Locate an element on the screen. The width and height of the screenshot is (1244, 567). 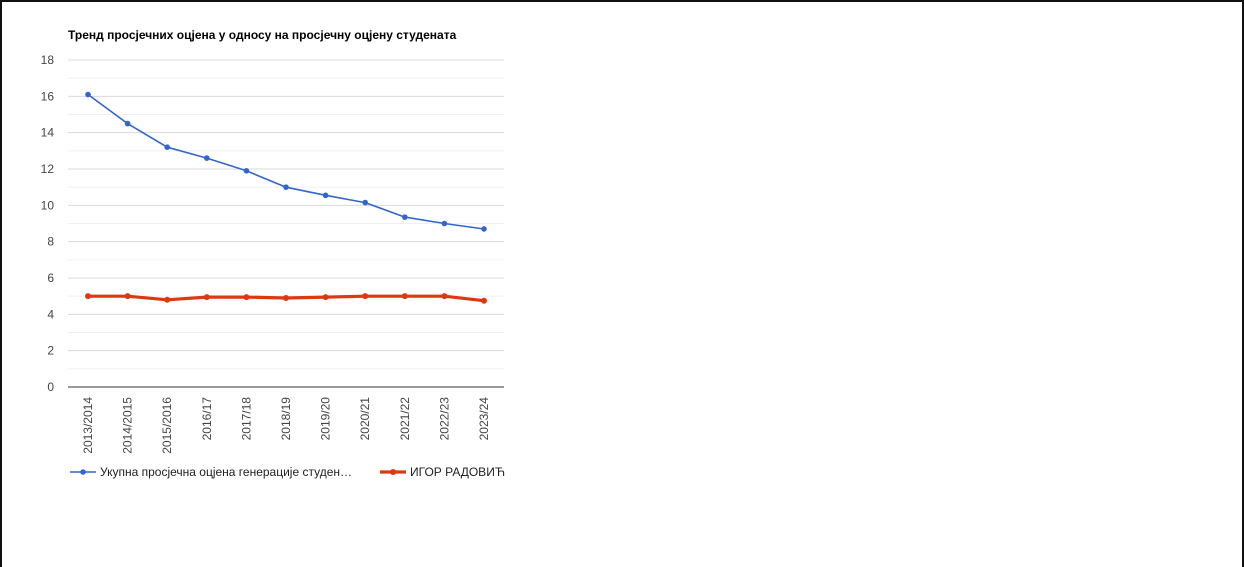
y-tick-label: 14 is located at coordinates (48, 133).